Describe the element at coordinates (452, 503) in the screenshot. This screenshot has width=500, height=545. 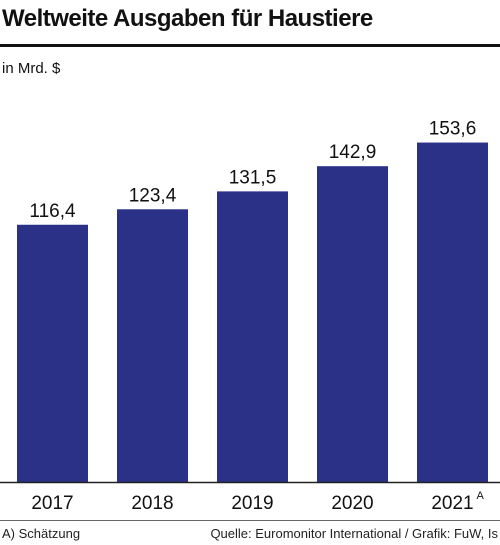
I see `x-tick-label-2021: 2021` at that location.